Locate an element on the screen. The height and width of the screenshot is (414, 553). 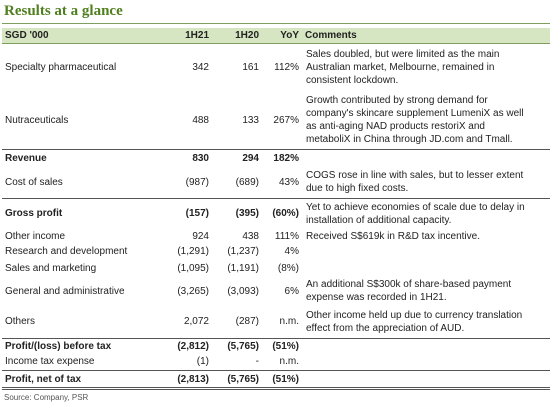
comment-line: Growth contributed by strong demand for is located at coordinates (397, 101).